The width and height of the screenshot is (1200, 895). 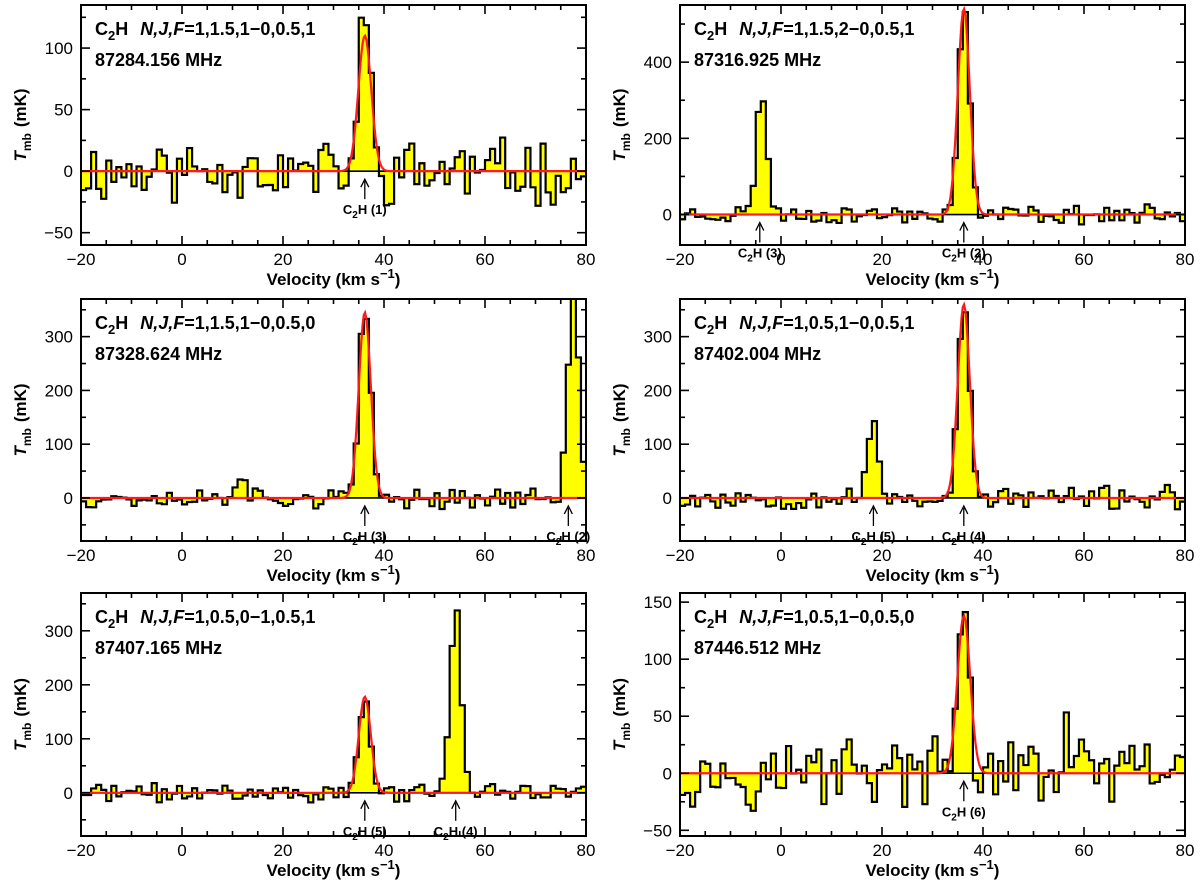 I want to click on y-tick-label: 400, so click(x=658, y=62).